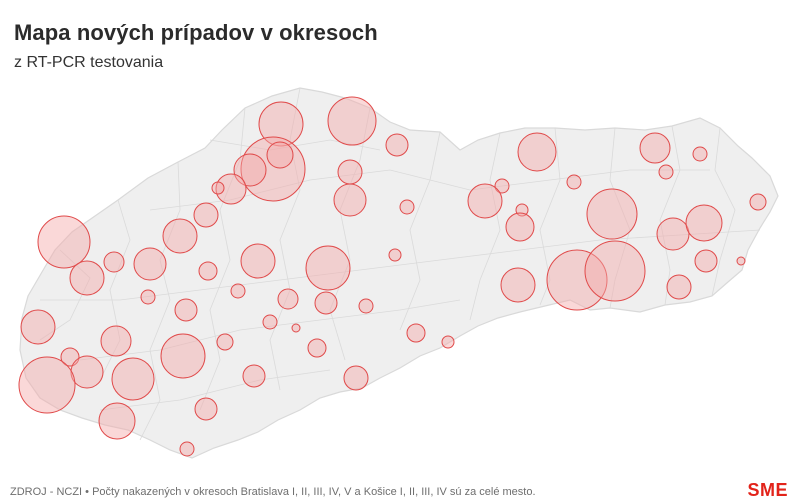 This screenshot has height=501, width=800. Describe the element at coordinates (89, 62) in the screenshot. I see `map-subtitle: z RT-PCR testovania` at that location.